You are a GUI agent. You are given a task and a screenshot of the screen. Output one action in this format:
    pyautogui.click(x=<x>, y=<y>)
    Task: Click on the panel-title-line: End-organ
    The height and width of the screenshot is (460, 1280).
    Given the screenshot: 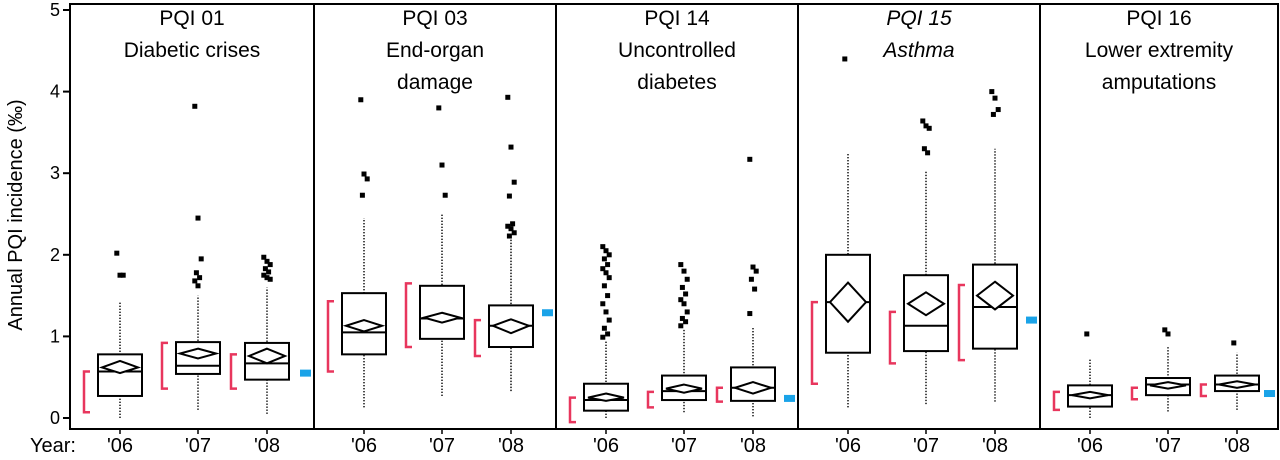 What is the action you would take?
    pyautogui.click(x=435, y=50)
    